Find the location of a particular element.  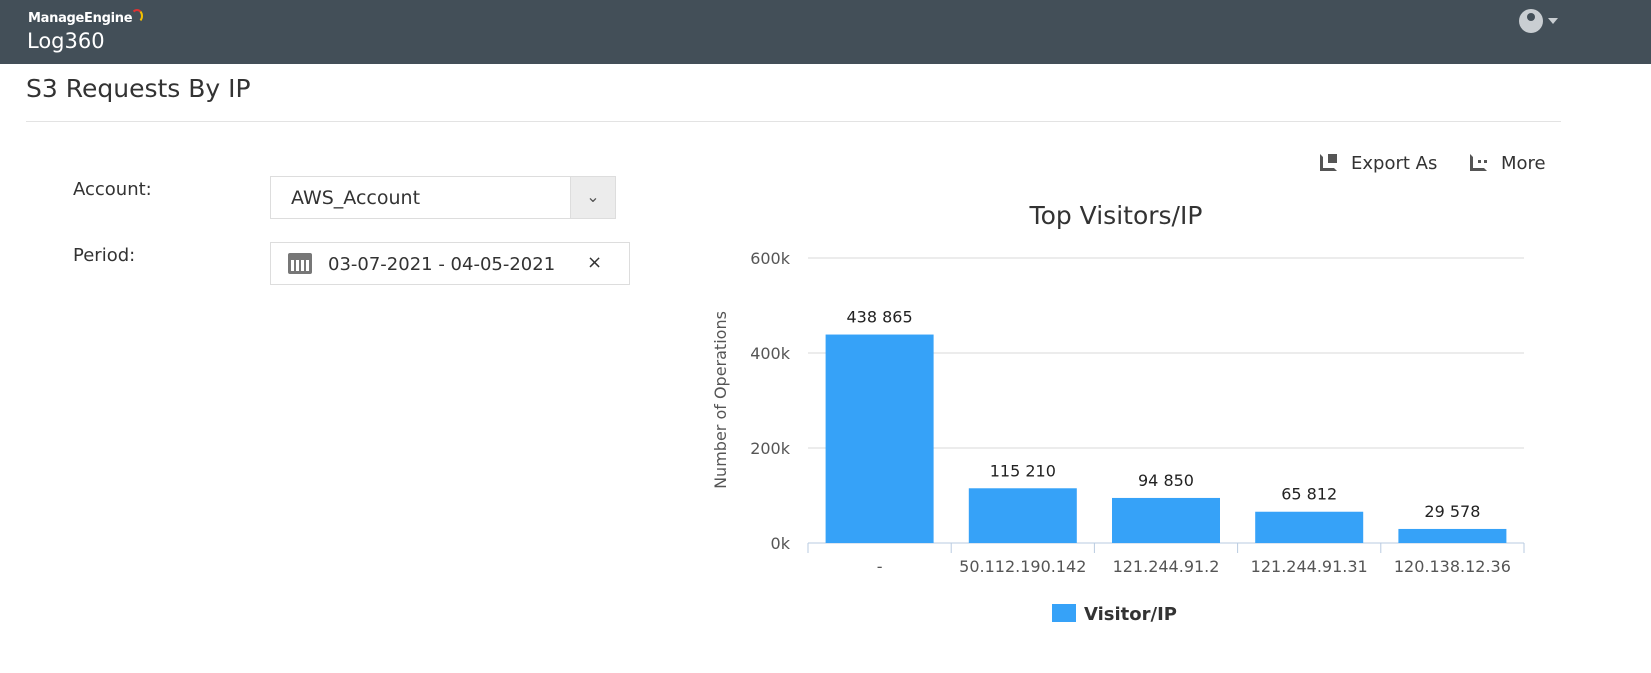

period-label: Period: is located at coordinates (104, 255).